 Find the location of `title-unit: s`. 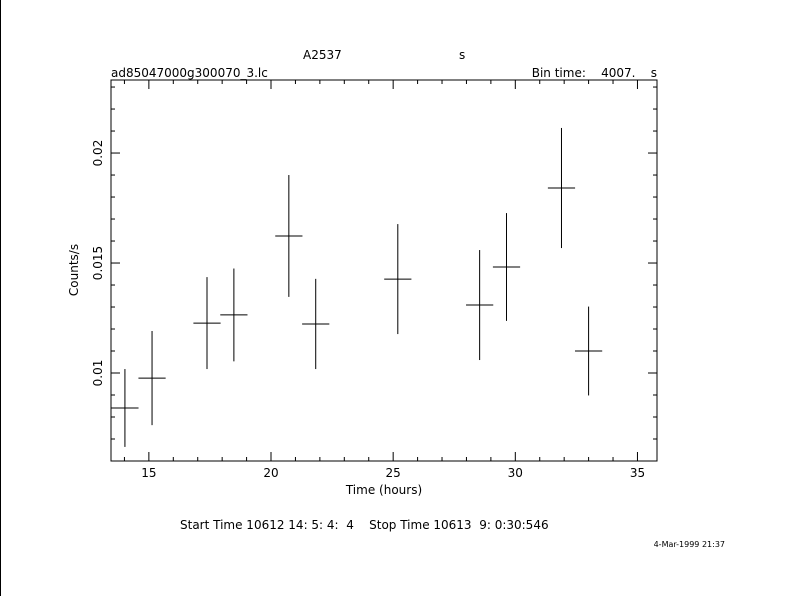

title-unit: s is located at coordinates (462, 55).